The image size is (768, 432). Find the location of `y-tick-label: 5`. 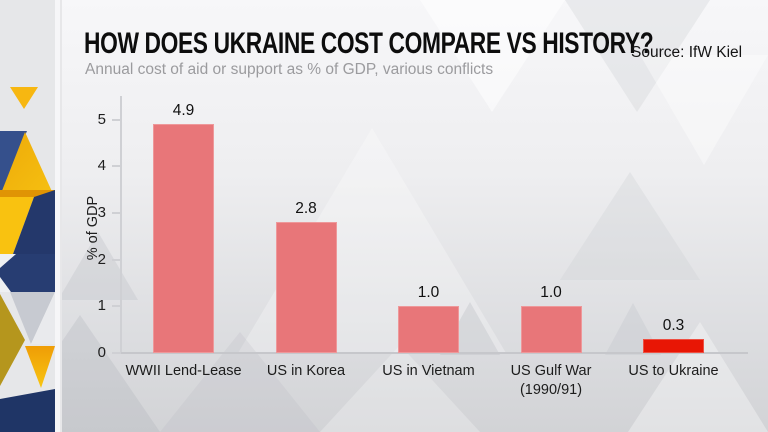

y-tick-label: 5 is located at coordinates (101, 119).